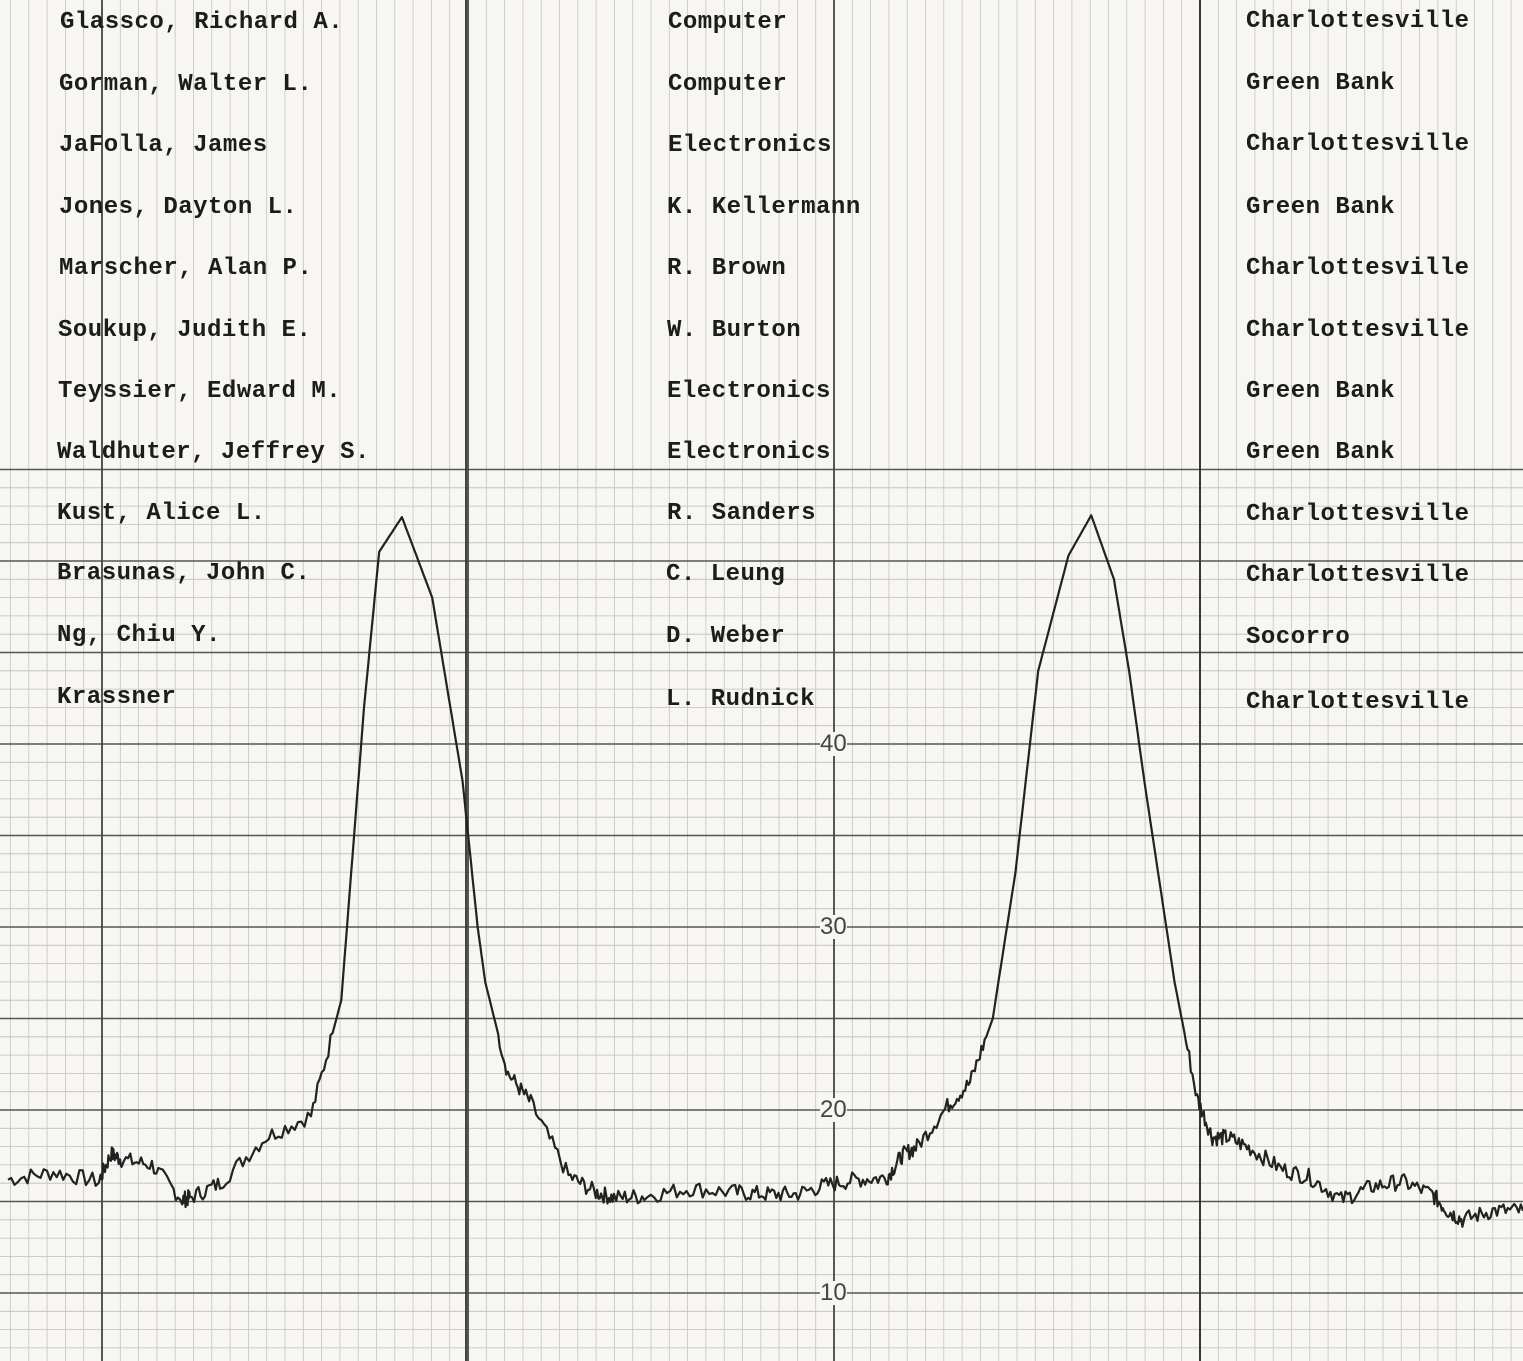 The height and width of the screenshot is (1361, 1523). What do you see at coordinates (833, 1292) in the screenshot?
I see `y-tick-label: 10` at bounding box center [833, 1292].